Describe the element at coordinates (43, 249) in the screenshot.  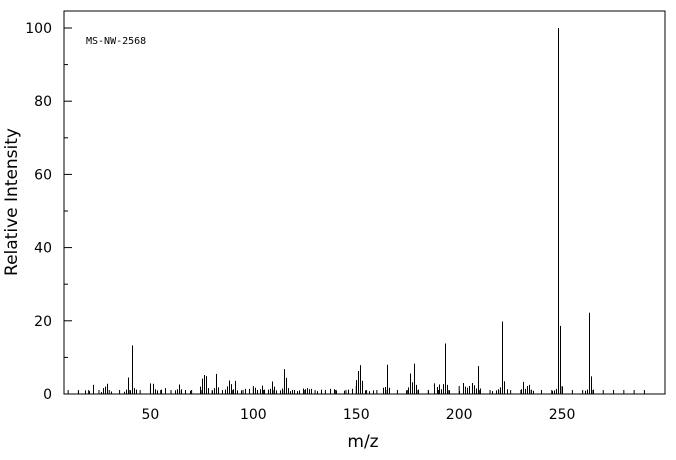
I see `y-tick-label: 40` at that location.